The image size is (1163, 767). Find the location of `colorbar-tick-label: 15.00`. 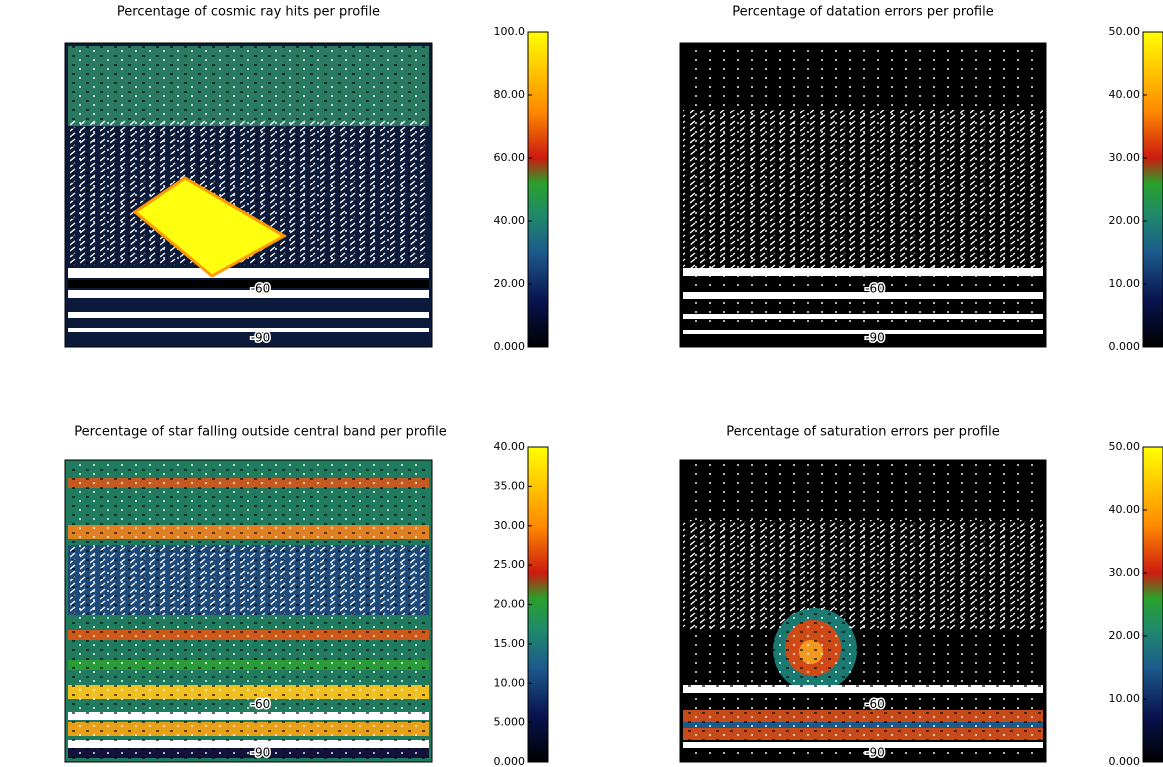

colorbar-tick-label: 15.00 is located at coordinates (510, 643).